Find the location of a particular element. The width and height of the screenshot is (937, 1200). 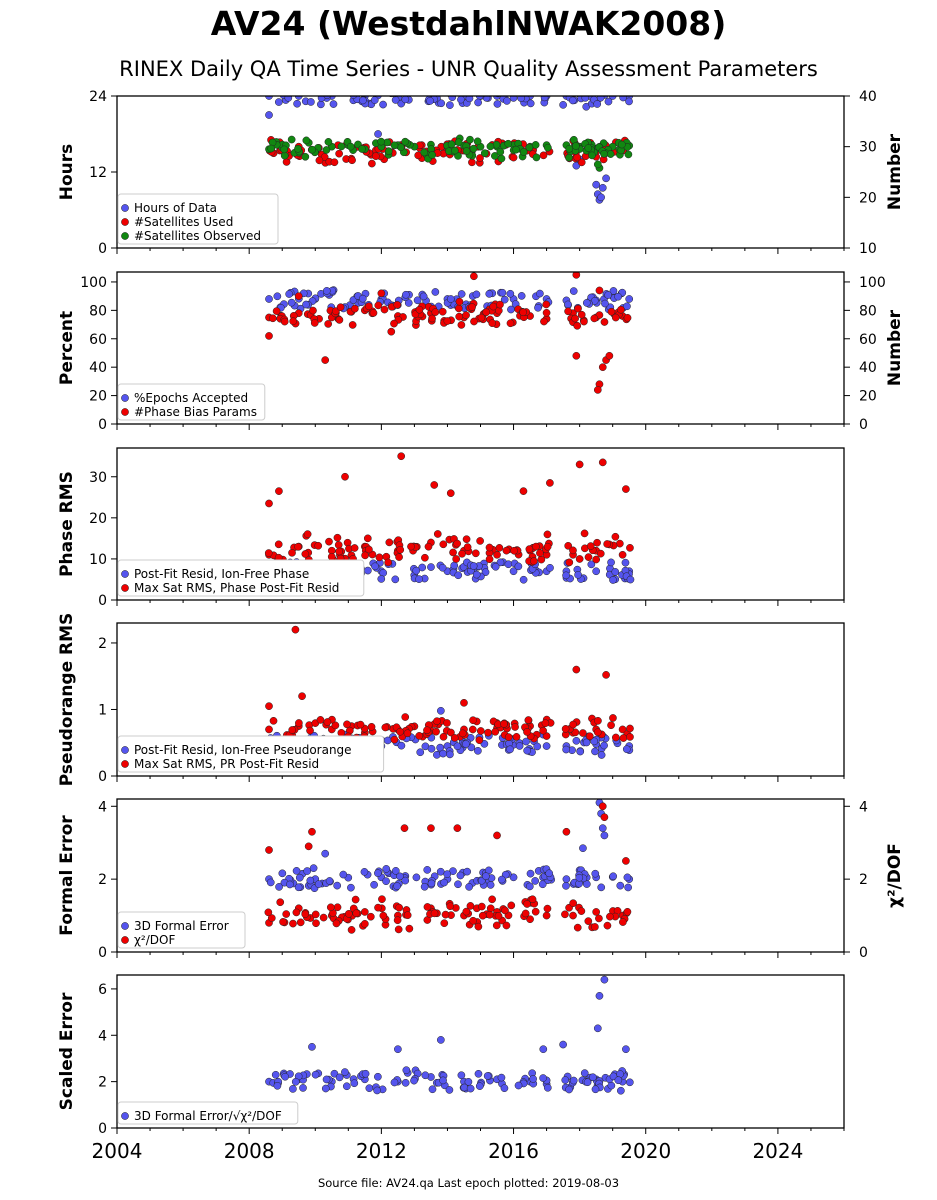

legend-label: #Phase Bias Params is located at coordinates (195, 412).